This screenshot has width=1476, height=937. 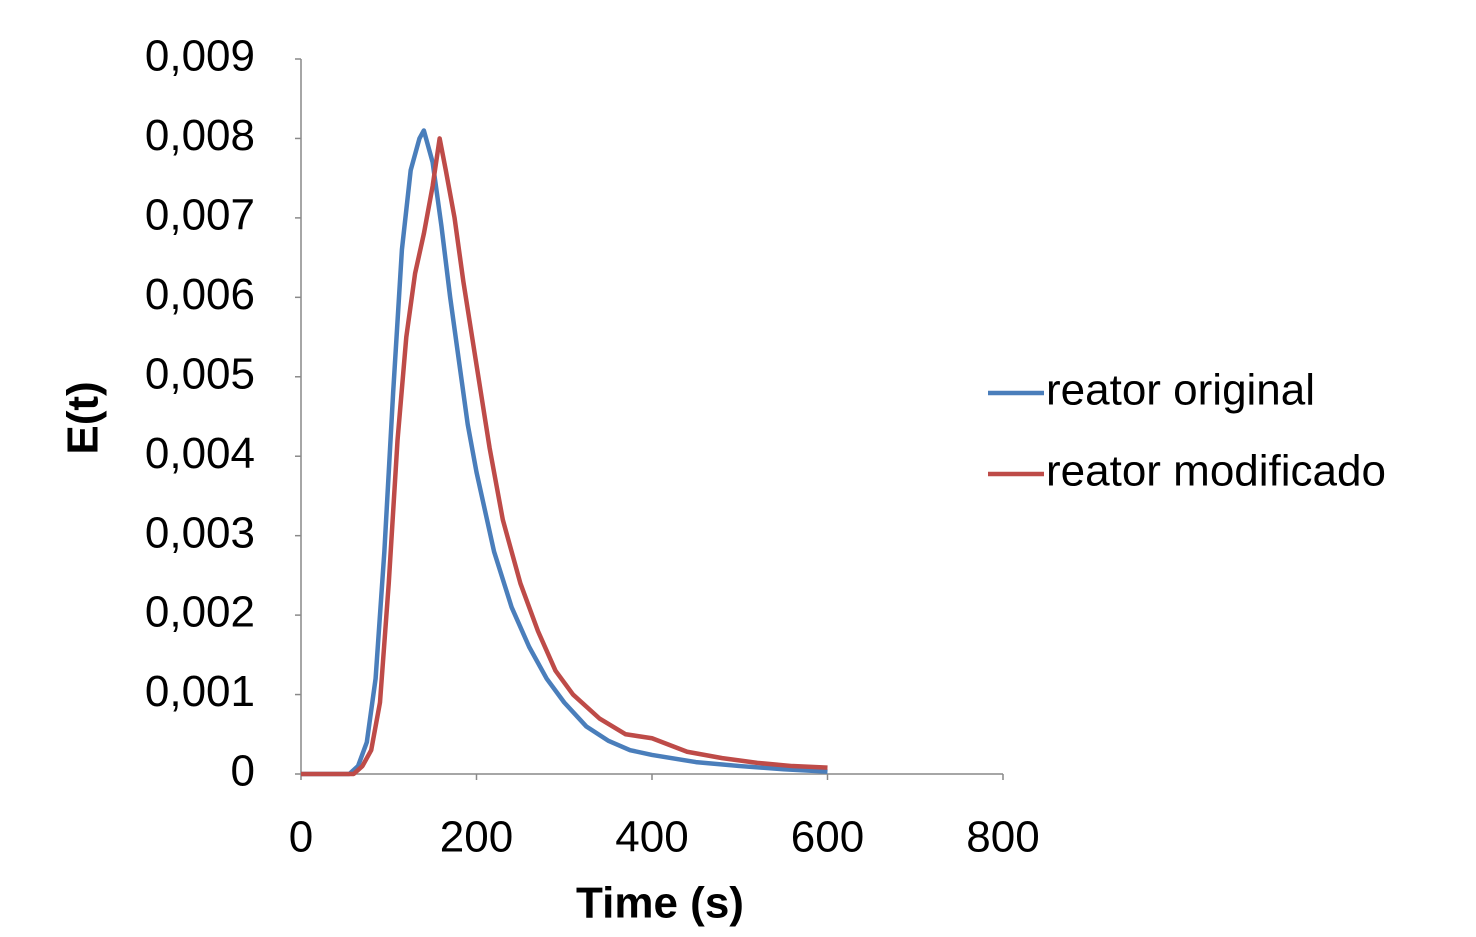 I want to click on x-tick-label: 800, so click(x=1002, y=837).